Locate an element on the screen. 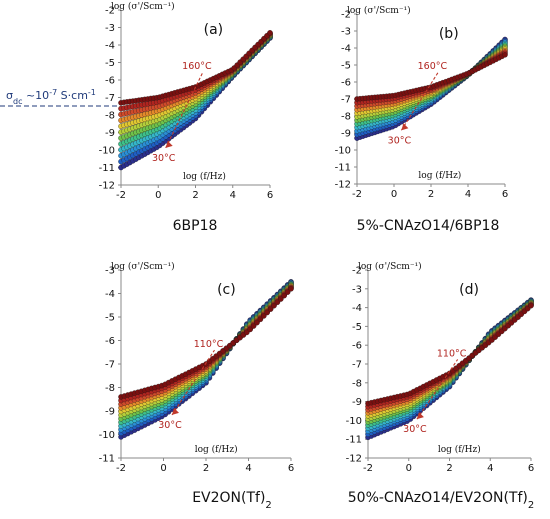 The height and width of the screenshot is (519, 550). y-tick-label: -7 is located at coordinates (346, 100).